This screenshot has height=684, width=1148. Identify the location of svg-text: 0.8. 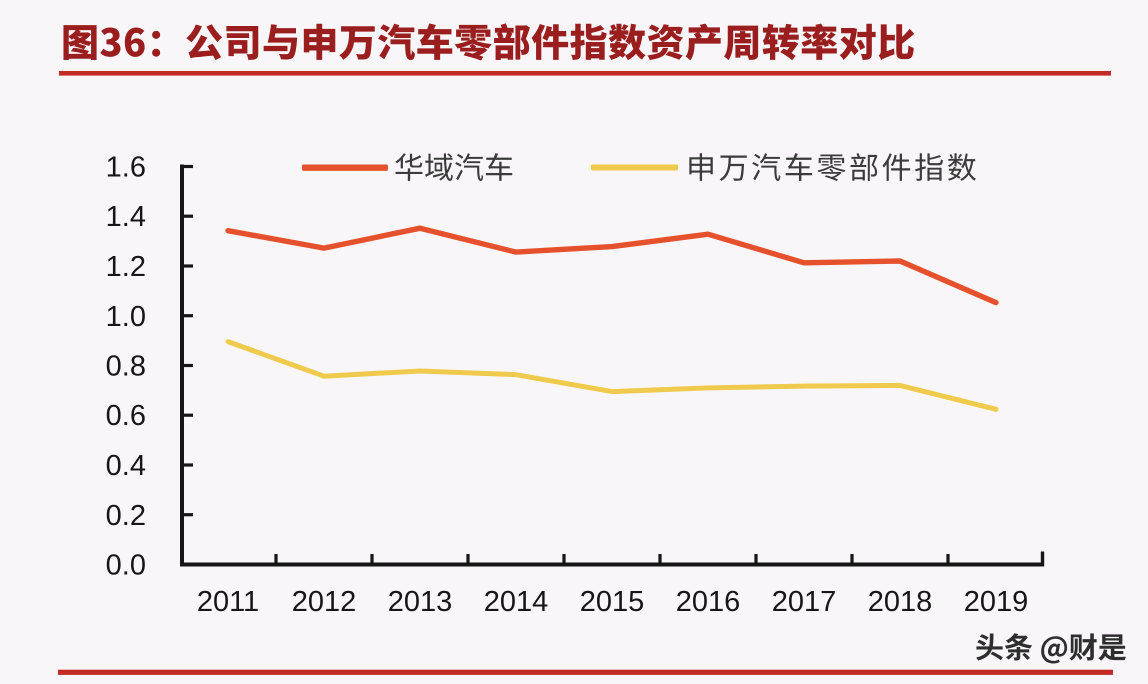
(126, 367).